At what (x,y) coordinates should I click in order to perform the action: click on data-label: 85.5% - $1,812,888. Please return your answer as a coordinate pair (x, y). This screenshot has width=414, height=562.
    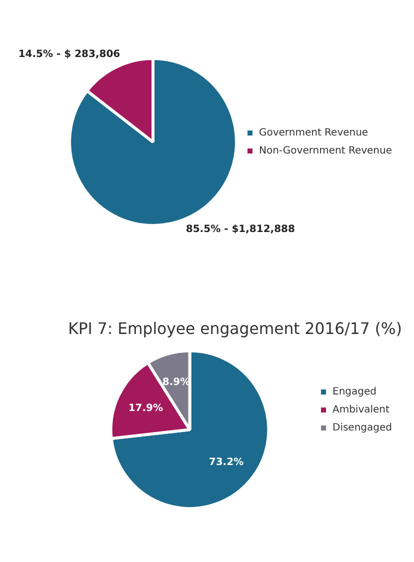
    Looking at the image, I should click on (240, 230).